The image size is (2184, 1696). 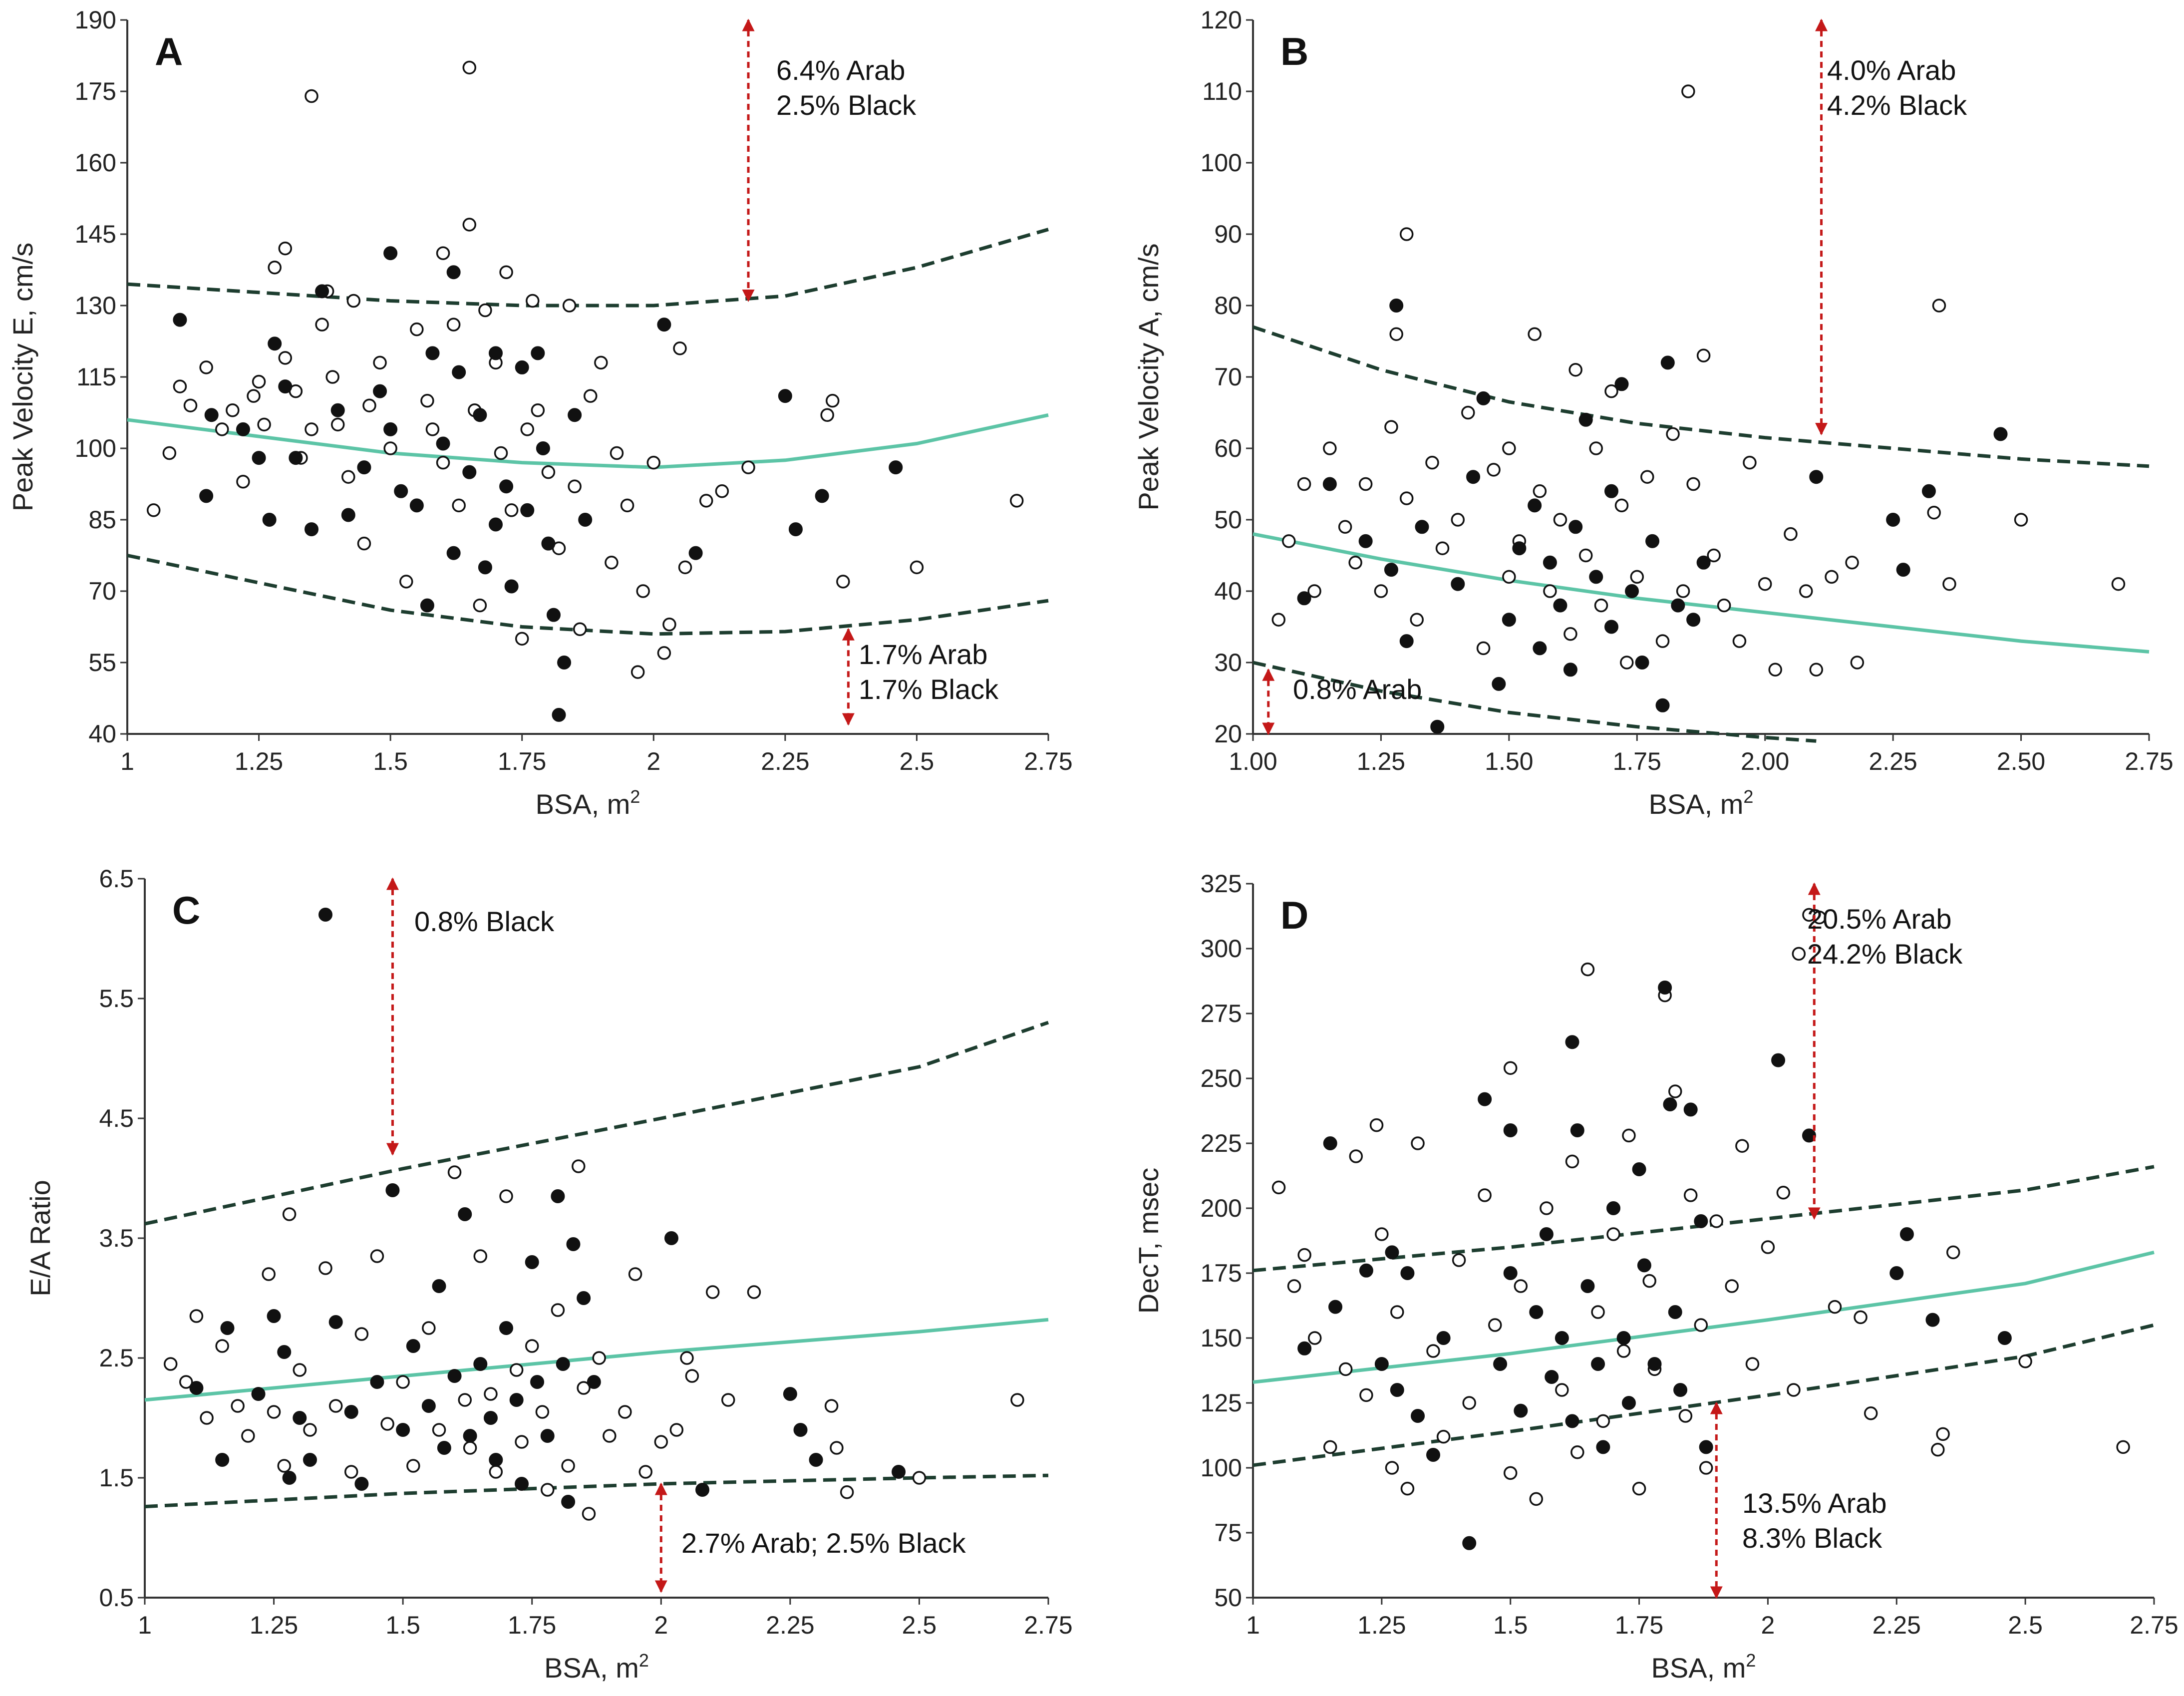 What do you see at coordinates (1048, 761) in the screenshot?
I see `x-tick-label: 2.75` at bounding box center [1048, 761].